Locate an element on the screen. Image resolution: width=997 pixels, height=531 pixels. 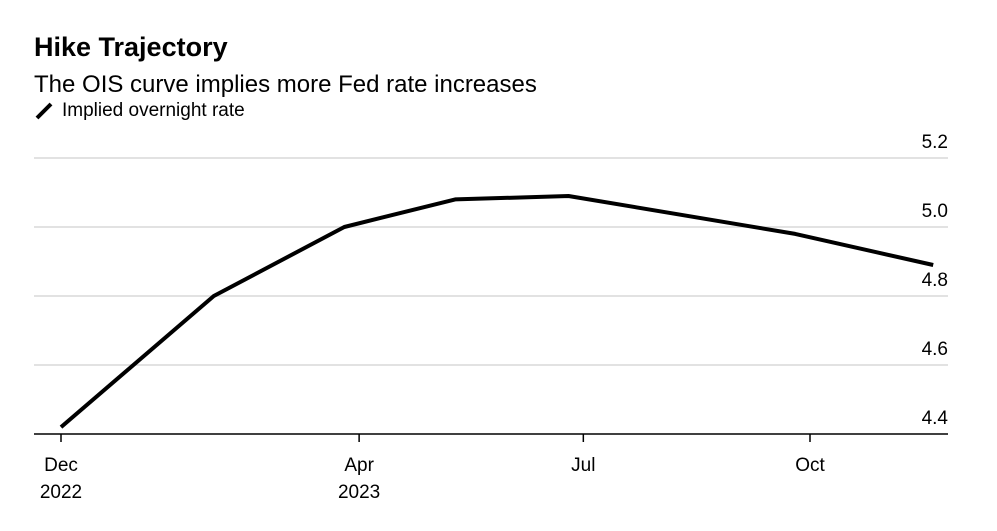
x-tick-label-jul: Jul is located at coordinates (583, 465).